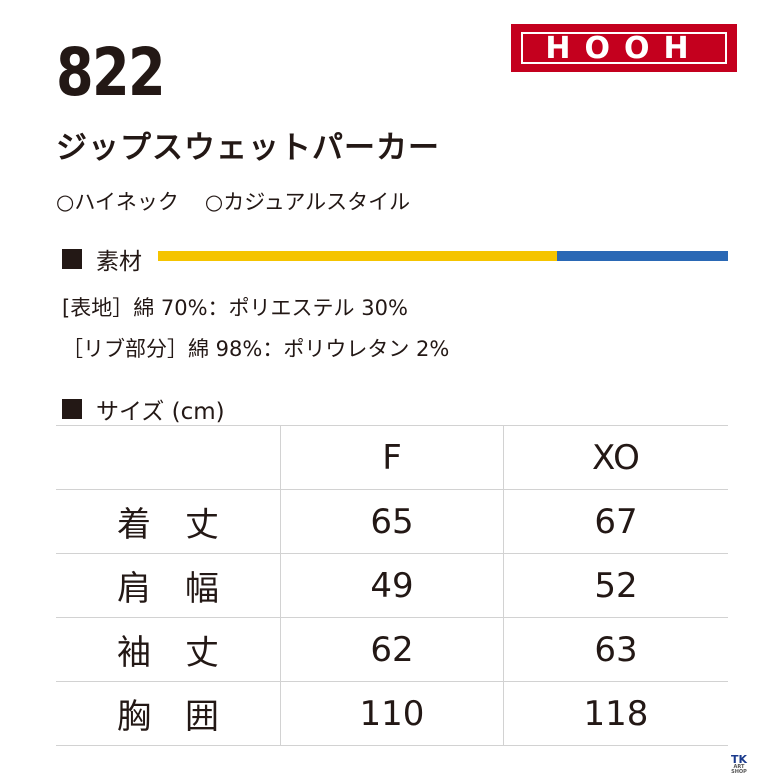  Describe the element at coordinates (739, 769) in the screenshot. I see `shop-logo-subtext: ART SHOP` at that location.